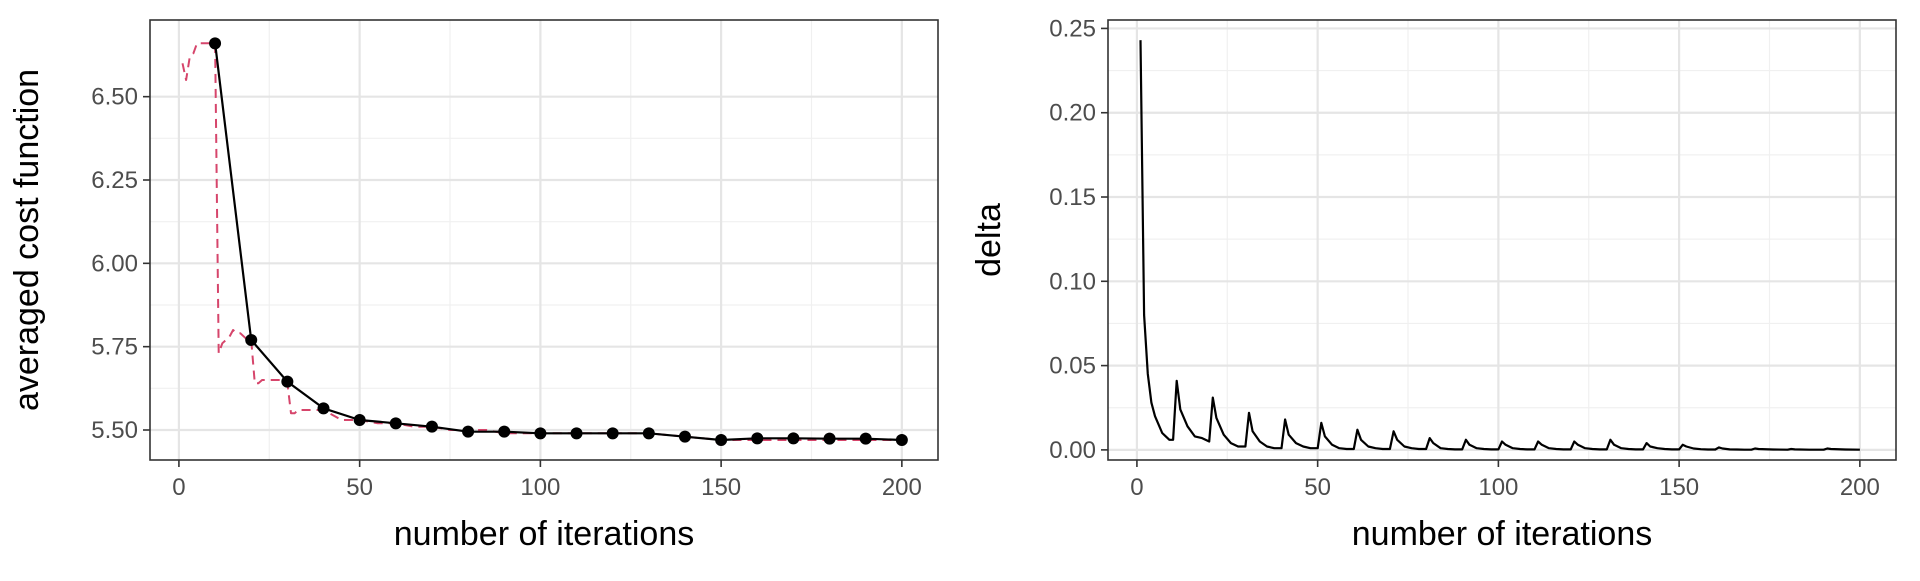 This screenshot has width=1920, height=581. Describe the element at coordinates (1072, 197) in the screenshot. I see `y-tick-label: 0.15` at that location.